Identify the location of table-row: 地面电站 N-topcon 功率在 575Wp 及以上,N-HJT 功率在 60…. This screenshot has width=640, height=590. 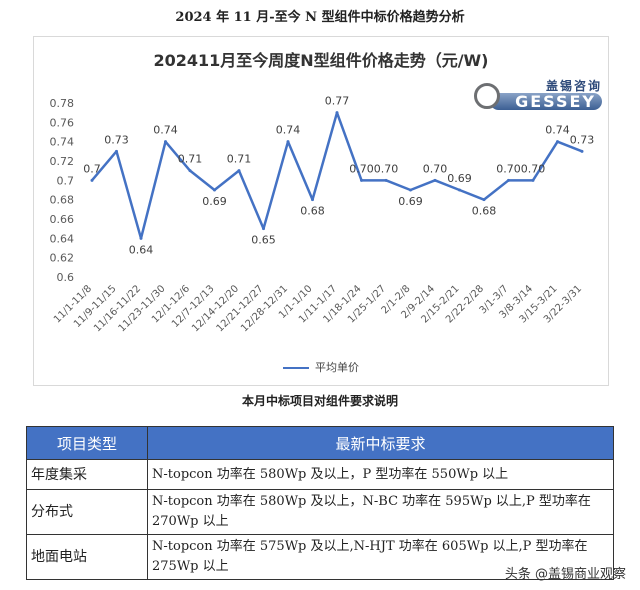
(320, 557).